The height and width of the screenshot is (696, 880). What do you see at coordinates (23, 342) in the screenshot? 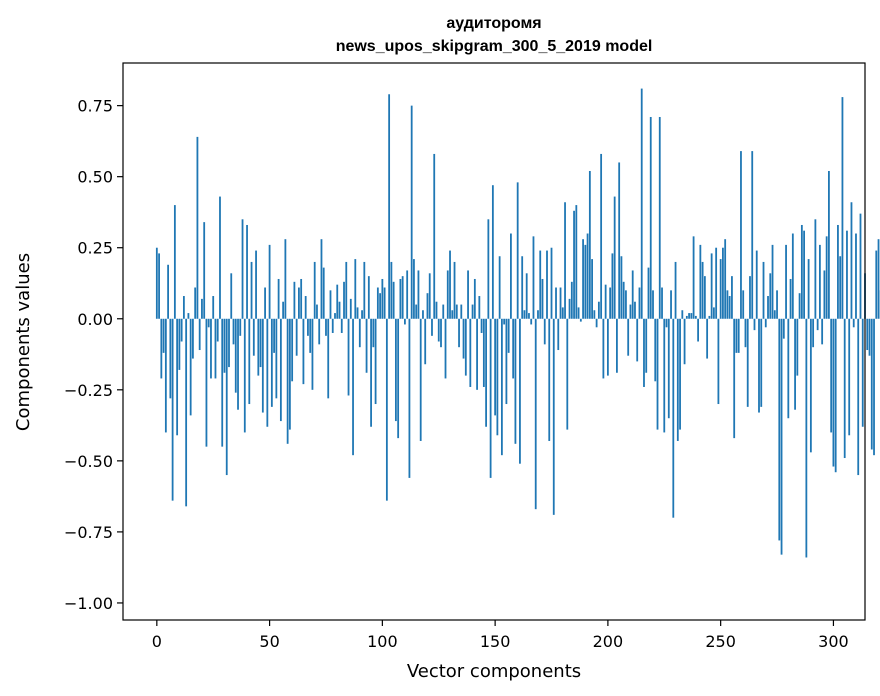
I see `y-axis-label: Components values` at bounding box center [23, 342].